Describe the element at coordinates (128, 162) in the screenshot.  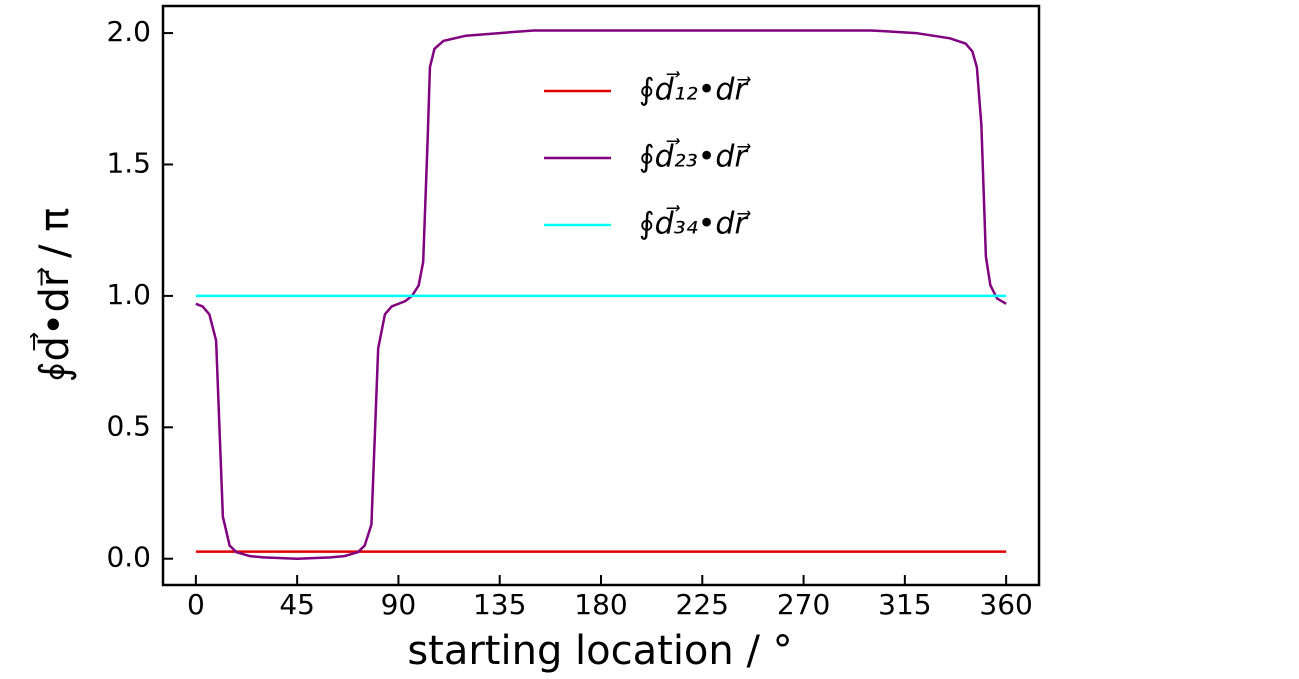
I see `y-tick-label: 1.5` at that location.